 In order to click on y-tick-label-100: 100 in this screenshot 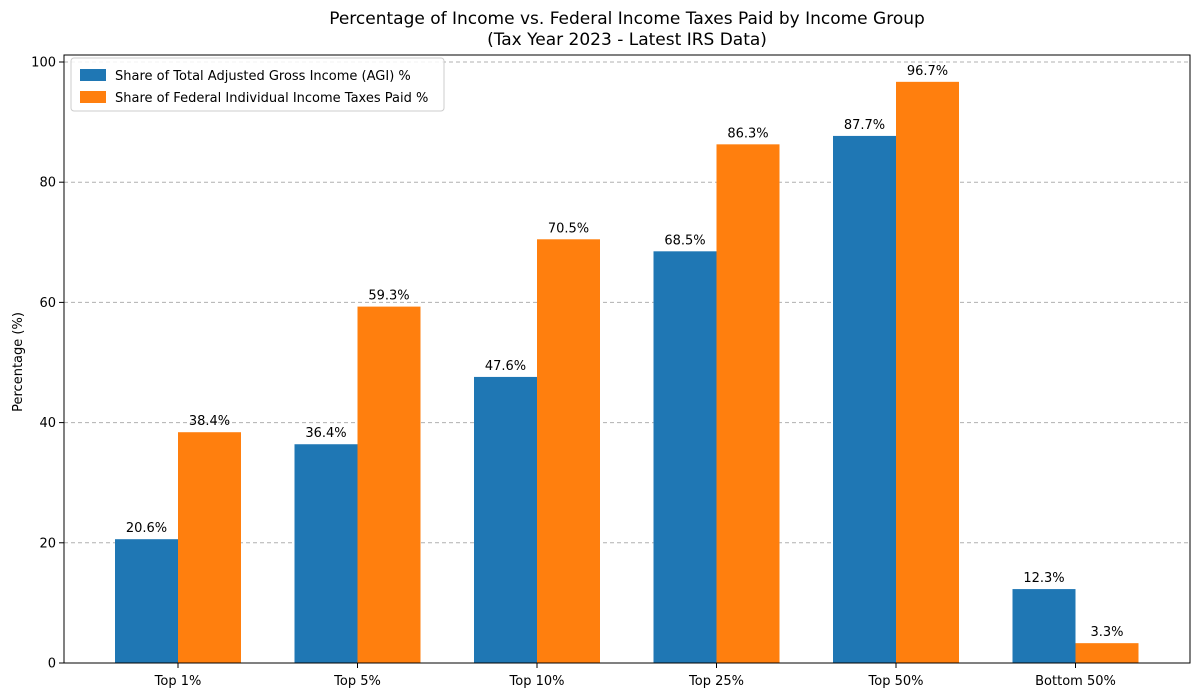, I will do `click(43, 63)`.